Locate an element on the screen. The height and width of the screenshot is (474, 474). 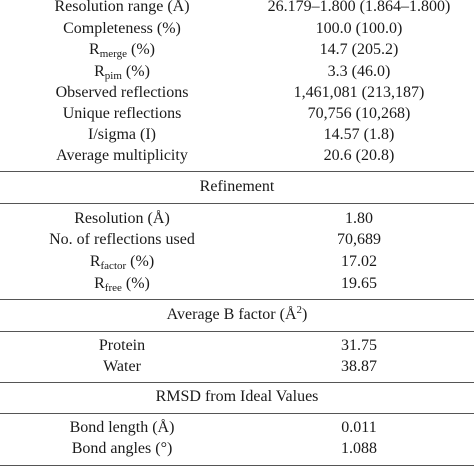
row-value: 1,461,081 (213,187) is located at coordinates (359, 92).